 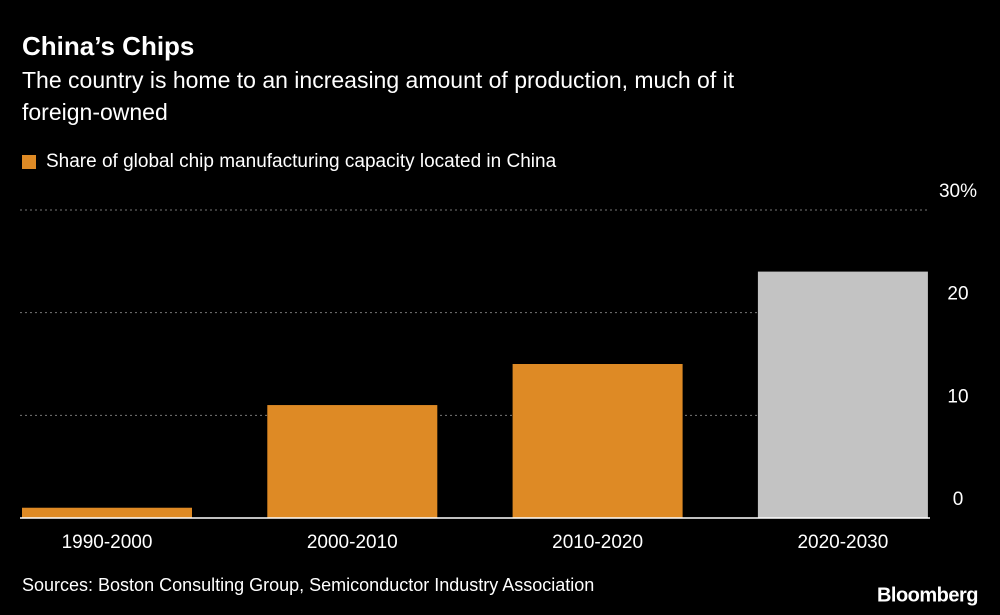 What do you see at coordinates (842, 542) in the screenshot?
I see `x-tick-label: 2020-2030` at bounding box center [842, 542].